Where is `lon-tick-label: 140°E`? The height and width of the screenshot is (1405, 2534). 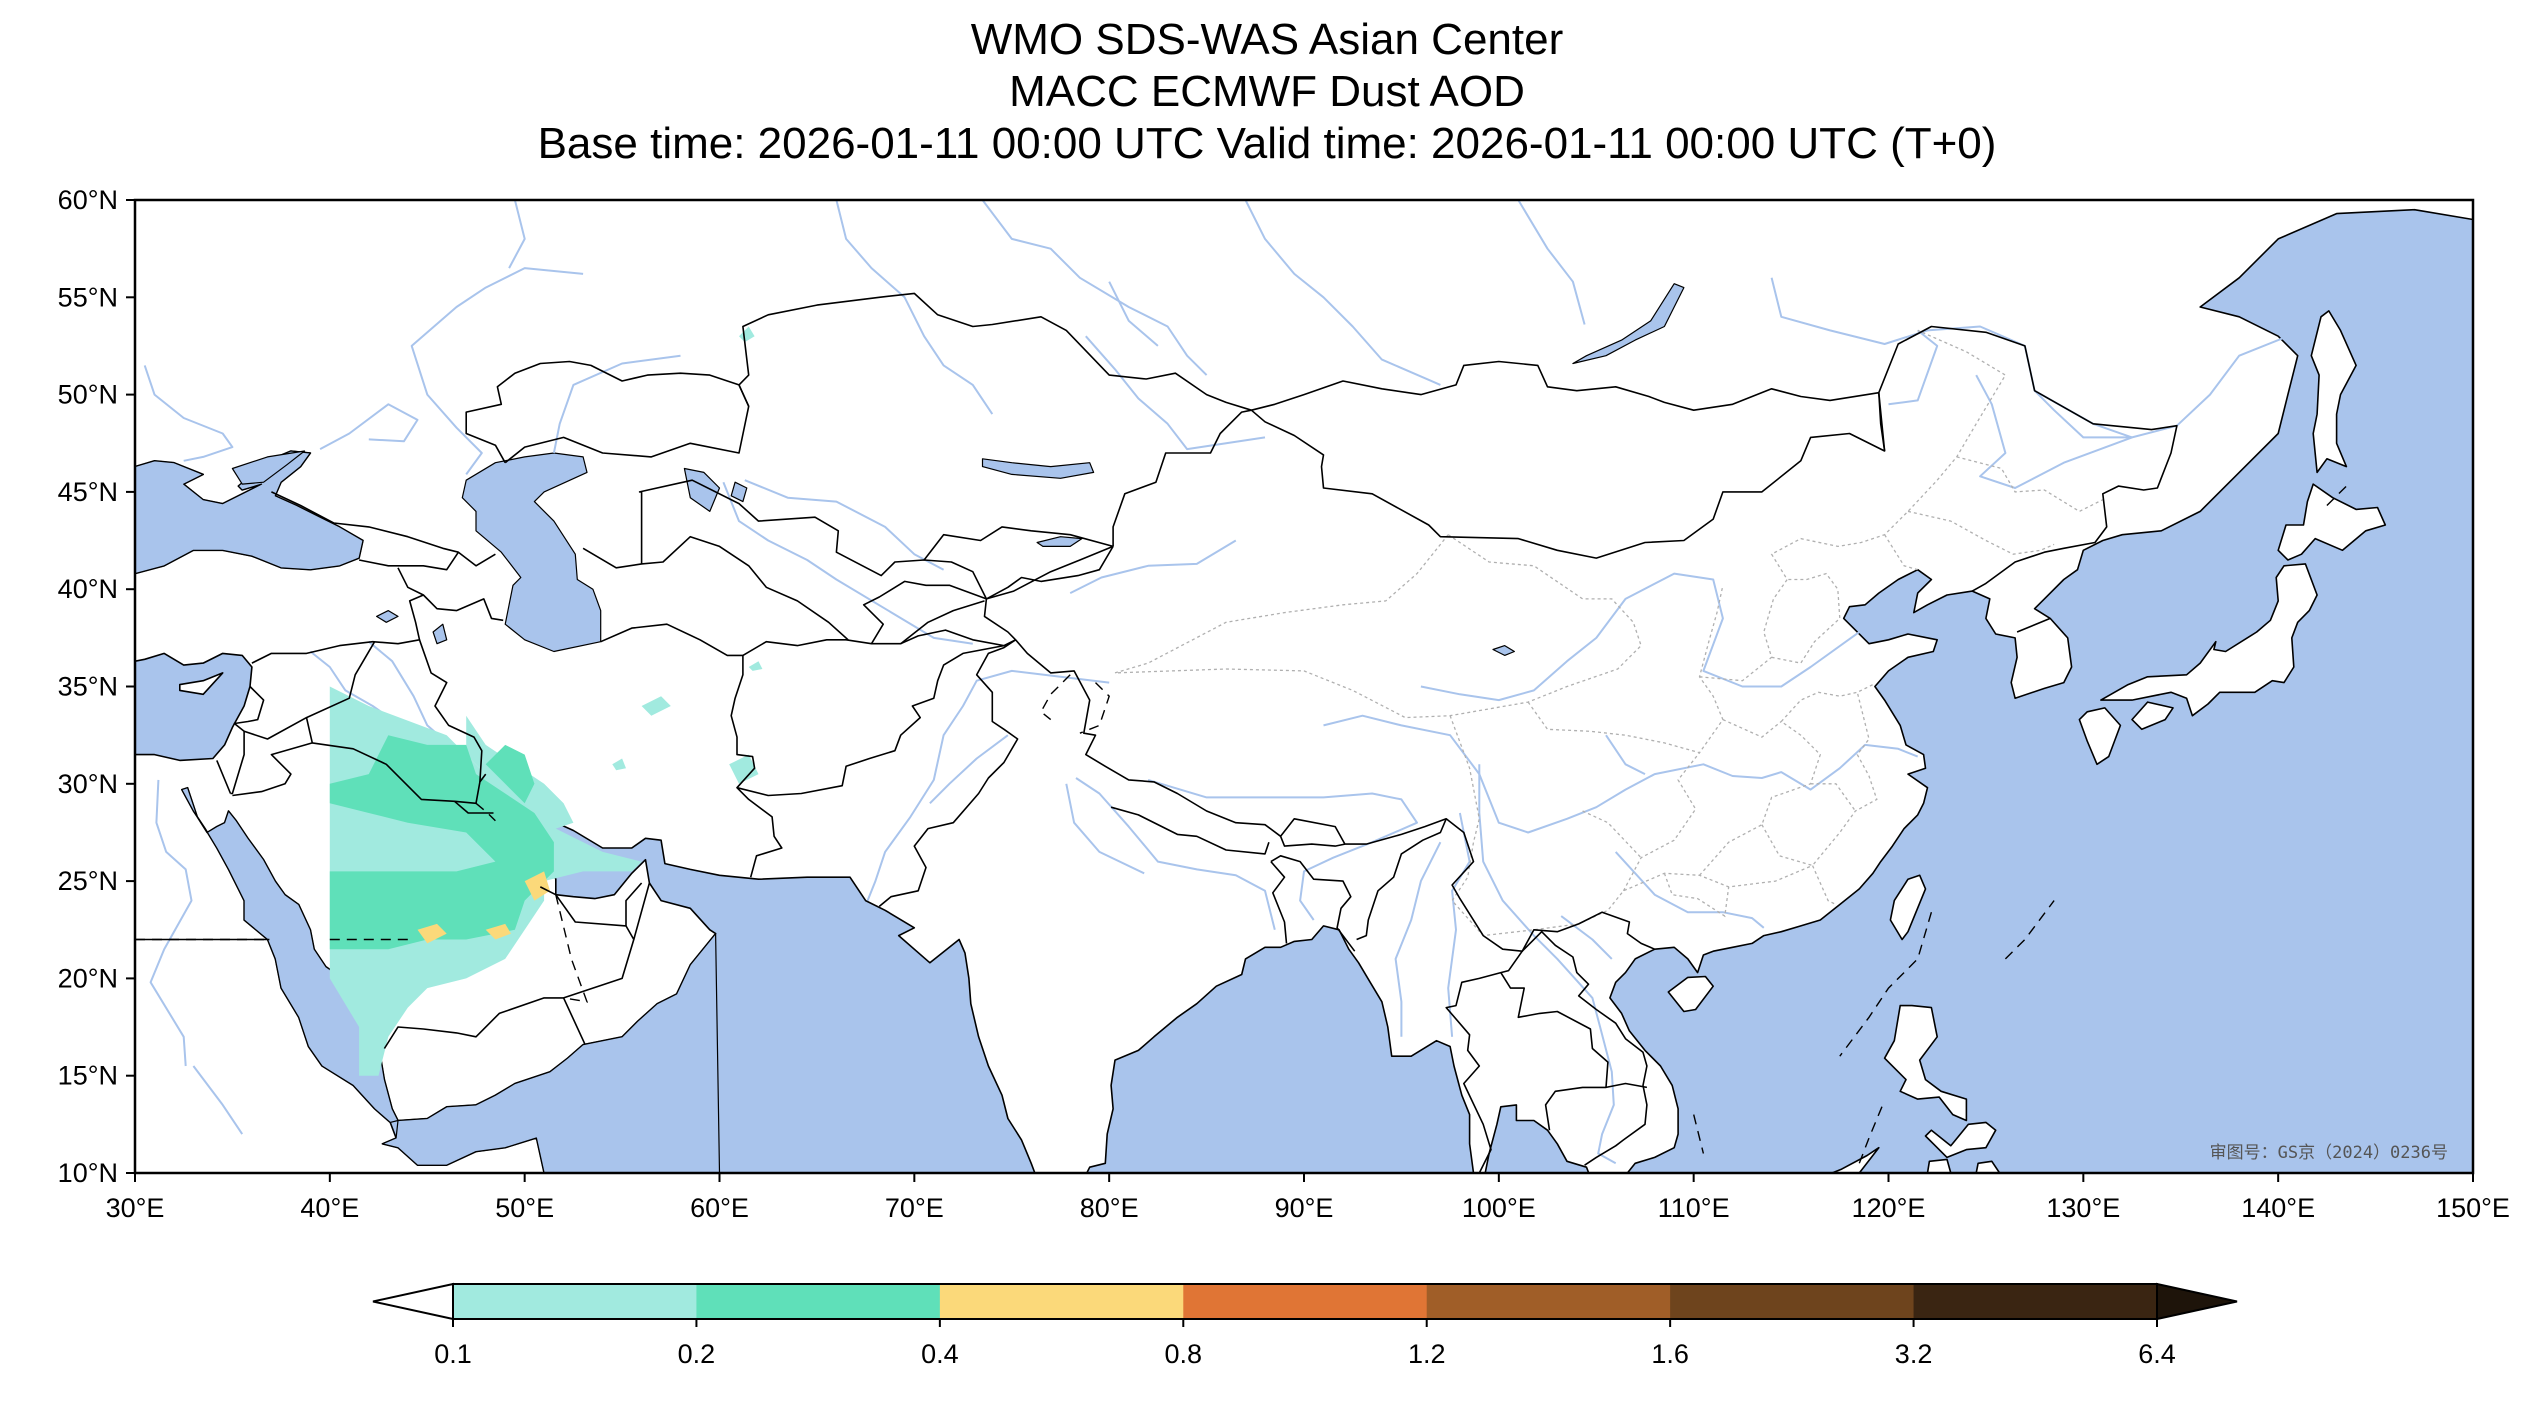 lon-tick-label: 140°E is located at coordinates (2278, 1208).